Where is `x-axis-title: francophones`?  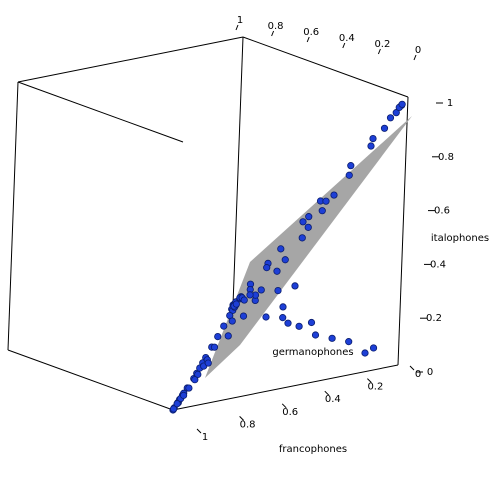 x-axis-title: francophones is located at coordinates (313, 449).